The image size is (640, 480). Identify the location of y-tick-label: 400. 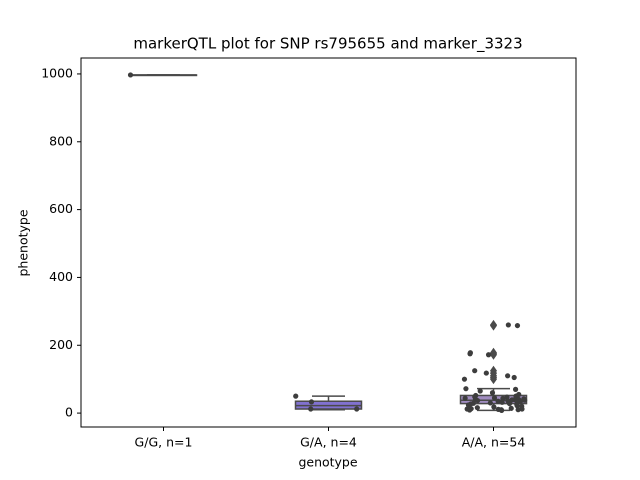
(61, 276).